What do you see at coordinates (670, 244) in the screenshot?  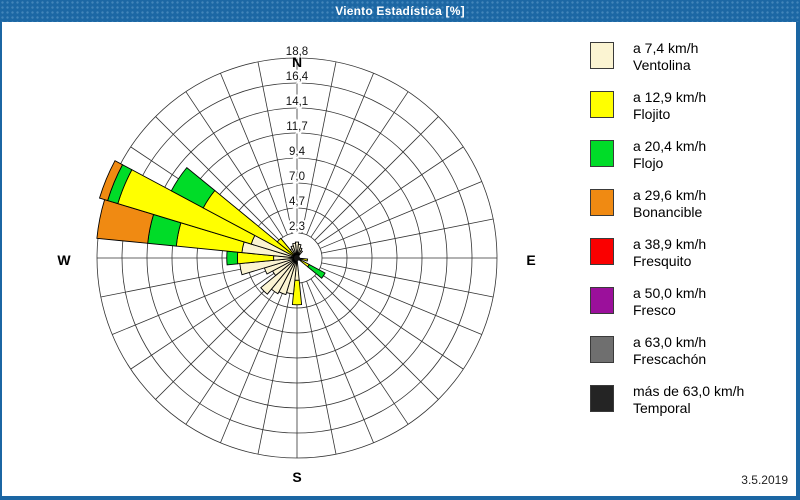 I see `legend-speed-label: a 38,9 km/h` at bounding box center [670, 244].